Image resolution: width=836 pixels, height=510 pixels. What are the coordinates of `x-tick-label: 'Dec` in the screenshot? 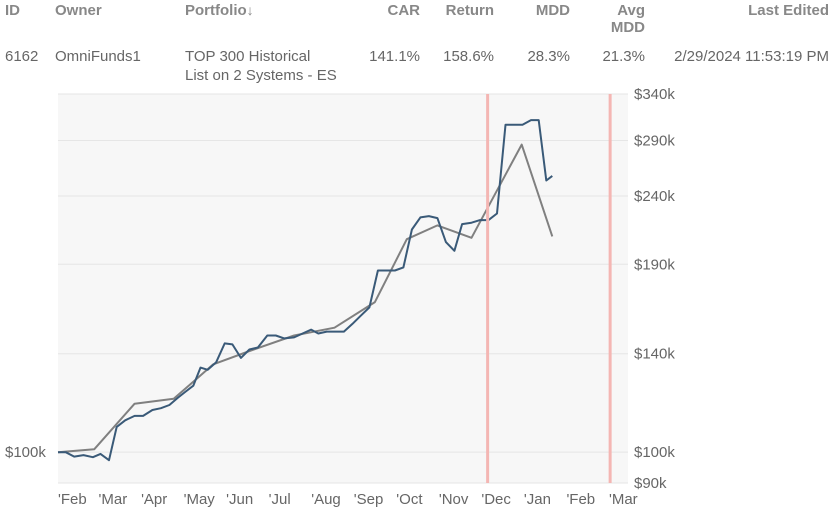 It's located at (496, 499).